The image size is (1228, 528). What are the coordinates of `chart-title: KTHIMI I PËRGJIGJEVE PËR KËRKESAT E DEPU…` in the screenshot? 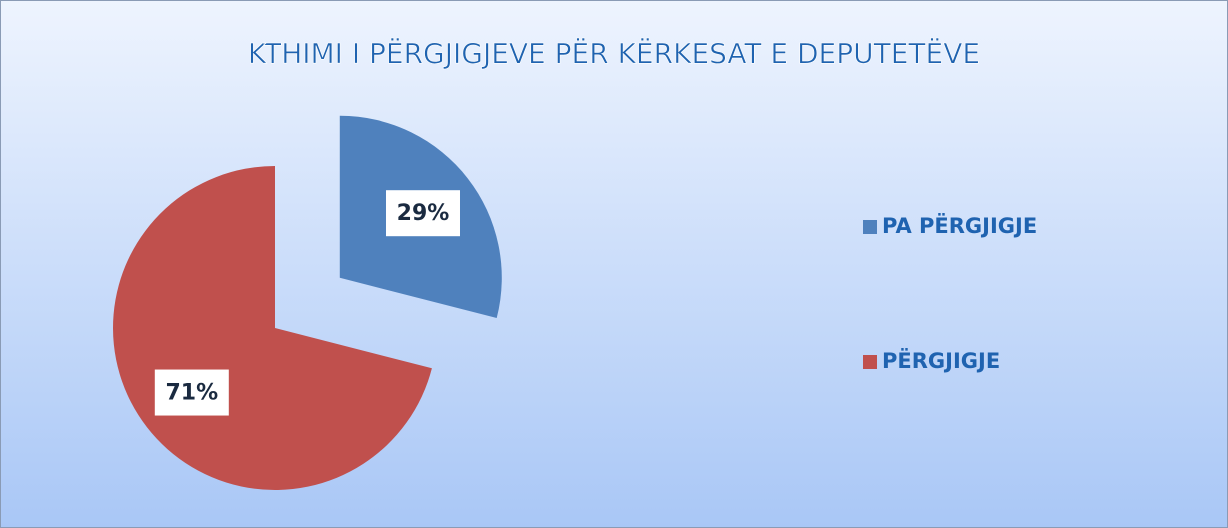 It's located at (614, 53).